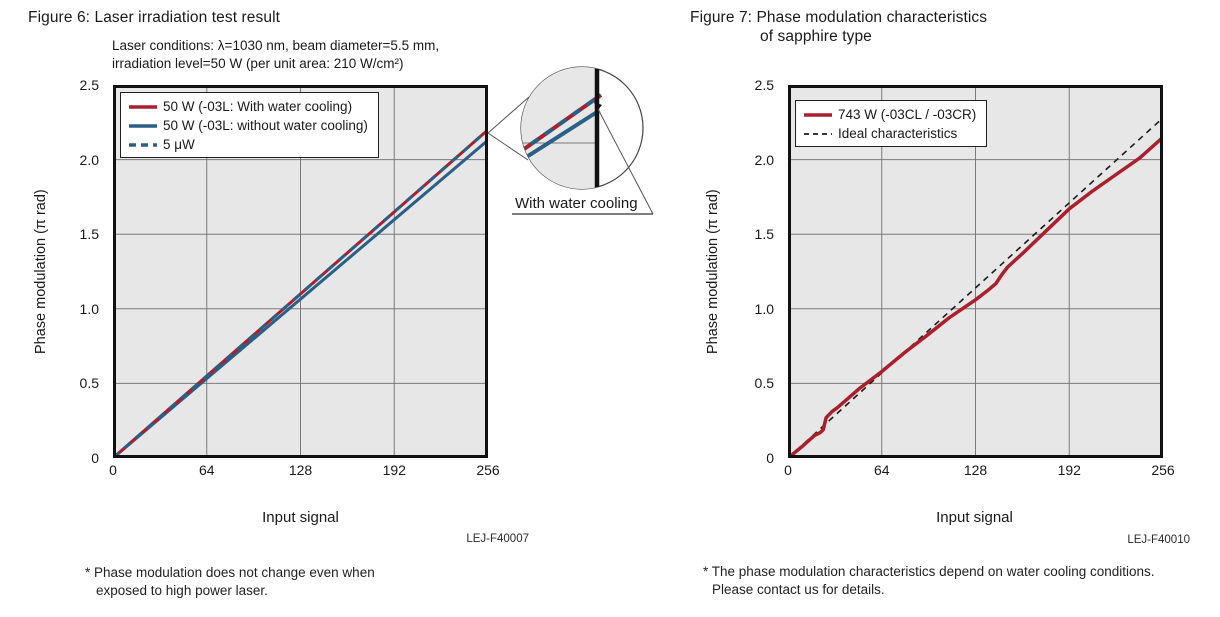 Image resolution: width=1220 pixels, height=617 pixels. What do you see at coordinates (898, 133) in the screenshot?
I see `legend-label: Ideal characteristics` at bounding box center [898, 133].